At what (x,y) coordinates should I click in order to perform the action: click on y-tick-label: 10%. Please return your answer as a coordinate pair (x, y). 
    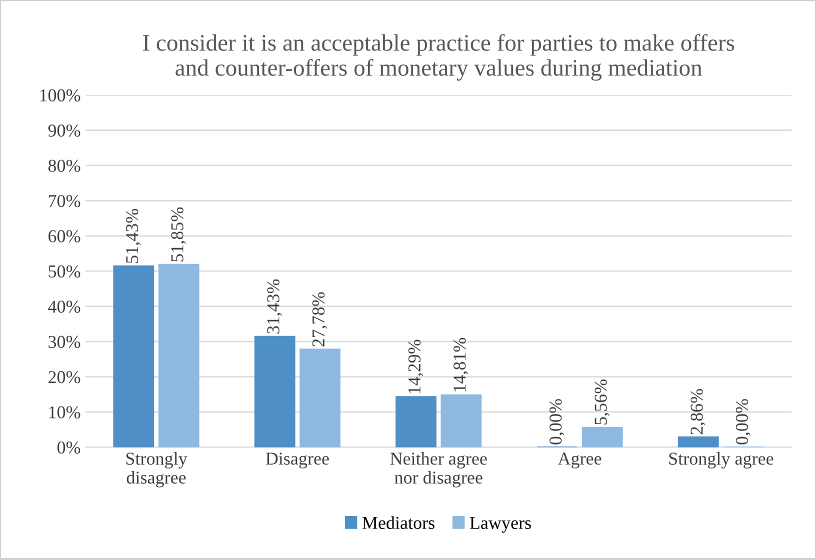
    Looking at the image, I should click on (64, 412).